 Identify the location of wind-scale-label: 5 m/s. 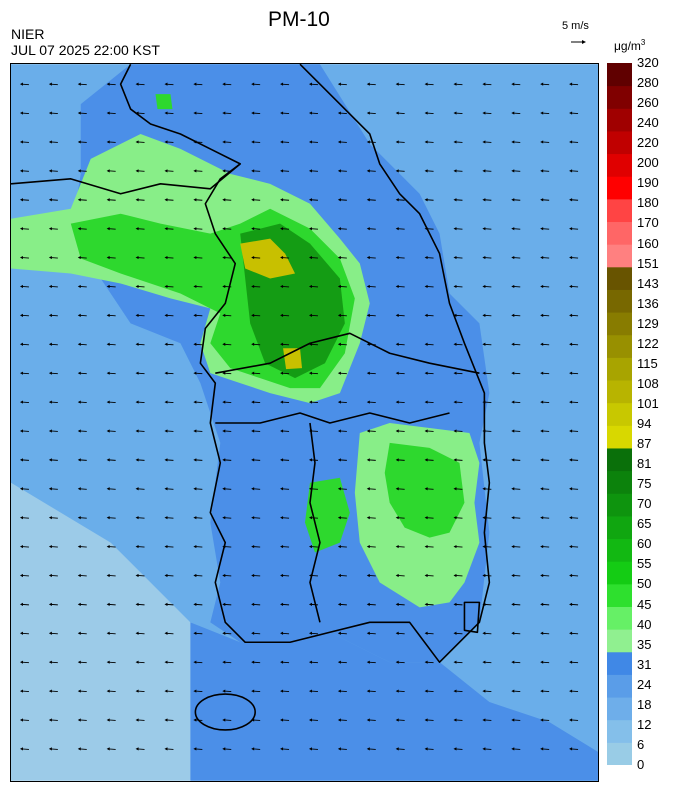
(575, 26).